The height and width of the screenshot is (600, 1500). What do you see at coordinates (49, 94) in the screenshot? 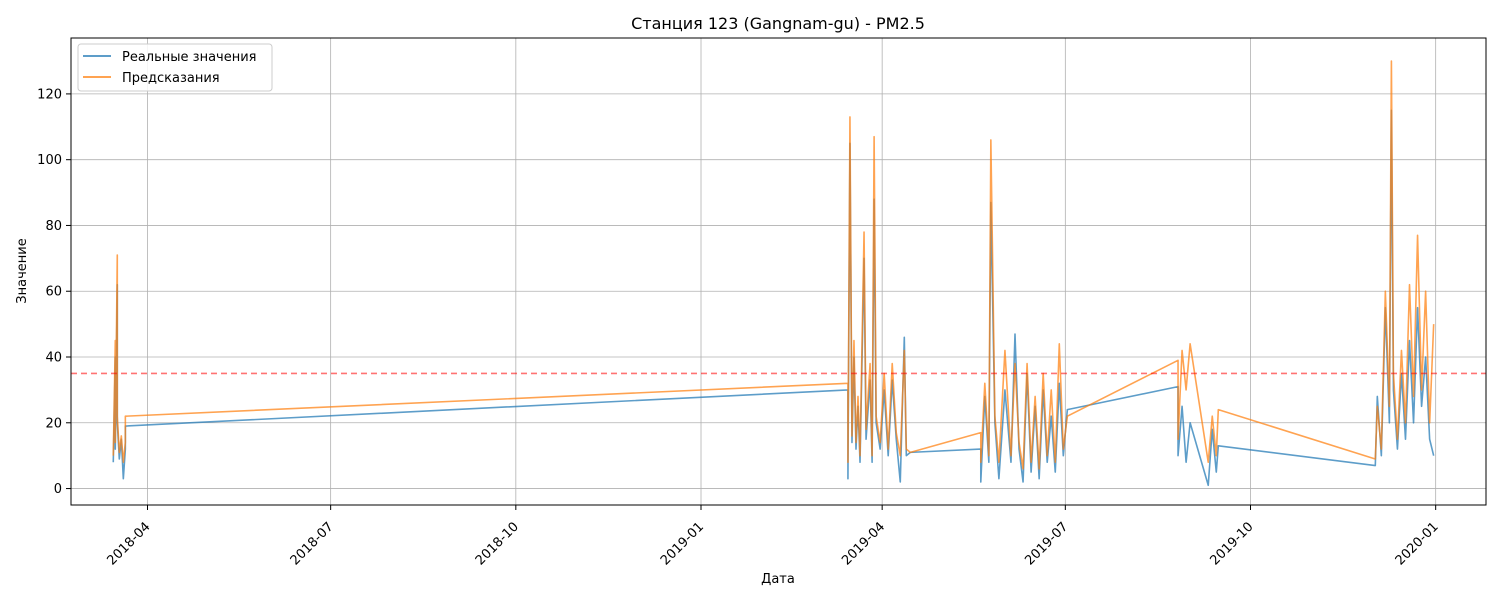
I see `y-tick-label: 120` at bounding box center [49, 94].